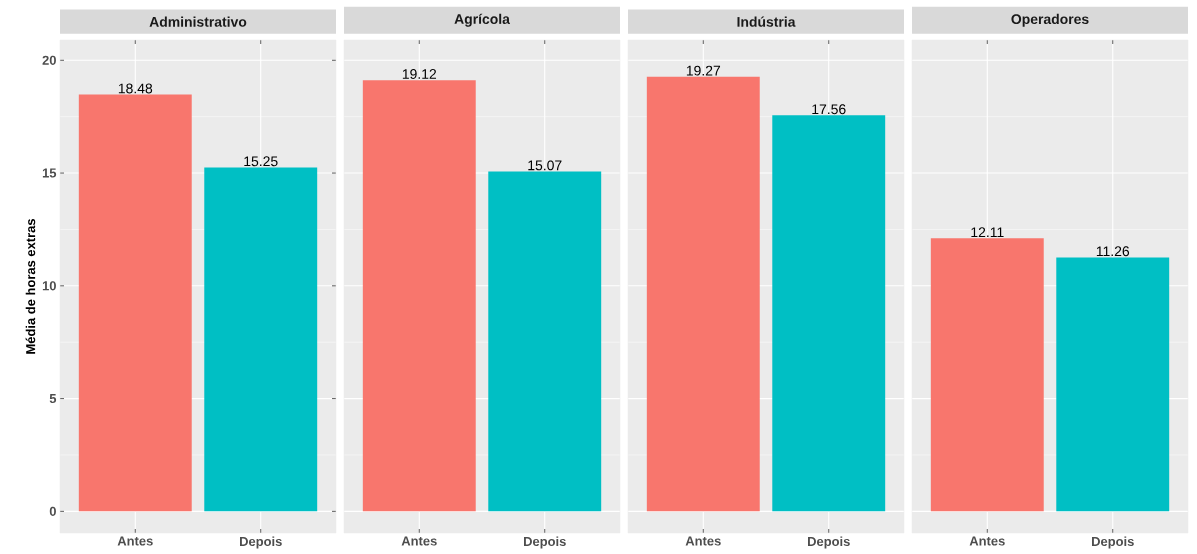 The image size is (1197, 554). Describe the element at coordinates (53, 399) in the screenshot. I see `y-tick-label: 5` at that location.